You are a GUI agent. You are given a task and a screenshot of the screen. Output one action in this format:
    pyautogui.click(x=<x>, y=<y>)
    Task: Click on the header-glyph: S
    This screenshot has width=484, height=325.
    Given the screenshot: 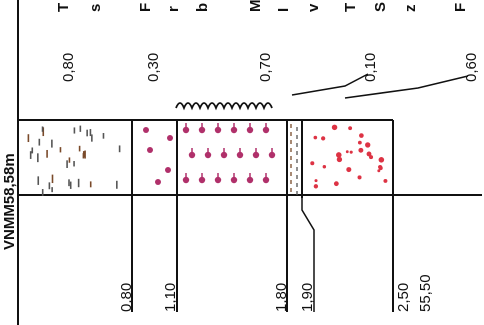 What is the action you would take?
    pyautogui.click(x=380, y=7)
    